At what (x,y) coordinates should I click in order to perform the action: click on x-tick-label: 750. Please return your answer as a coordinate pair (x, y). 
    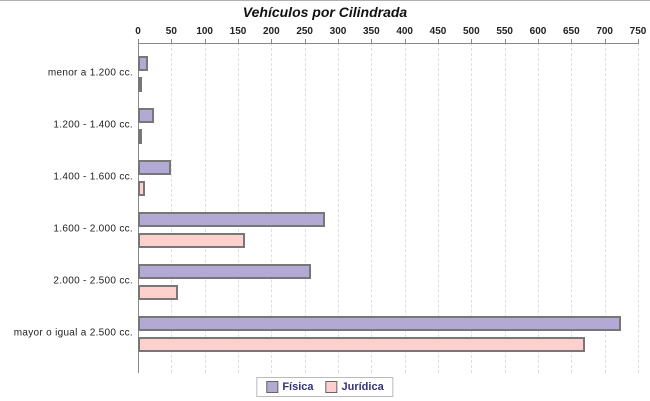
    Looking at the image, I should click on (638, 31).